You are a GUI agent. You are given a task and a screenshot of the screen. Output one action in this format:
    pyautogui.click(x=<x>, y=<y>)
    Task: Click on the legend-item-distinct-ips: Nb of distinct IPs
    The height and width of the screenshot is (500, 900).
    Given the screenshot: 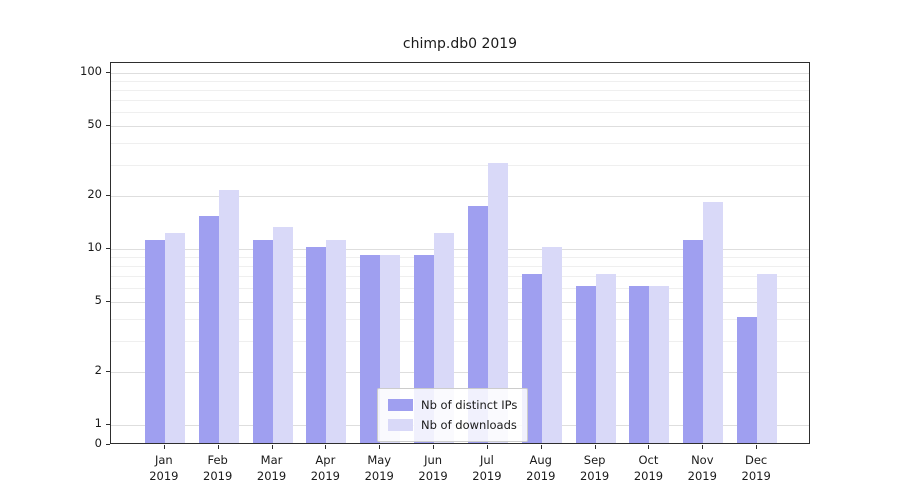 What is the action you would take?
    pyautogui.click(x=452, y=405)
    